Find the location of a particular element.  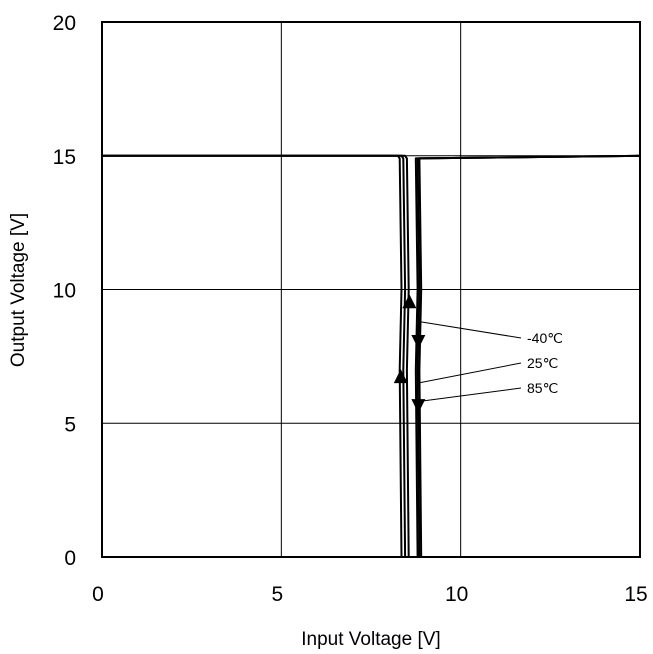

callout-label: -40℃ is located at coordinates (545, 338).